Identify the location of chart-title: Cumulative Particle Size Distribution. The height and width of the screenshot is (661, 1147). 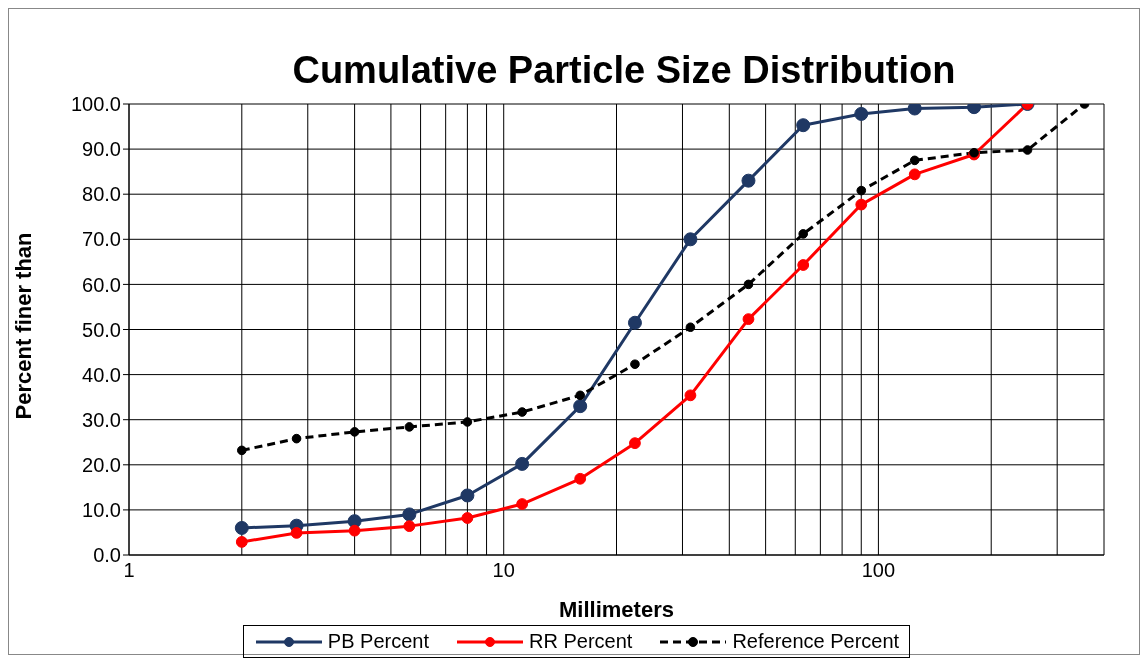
(624, 70).